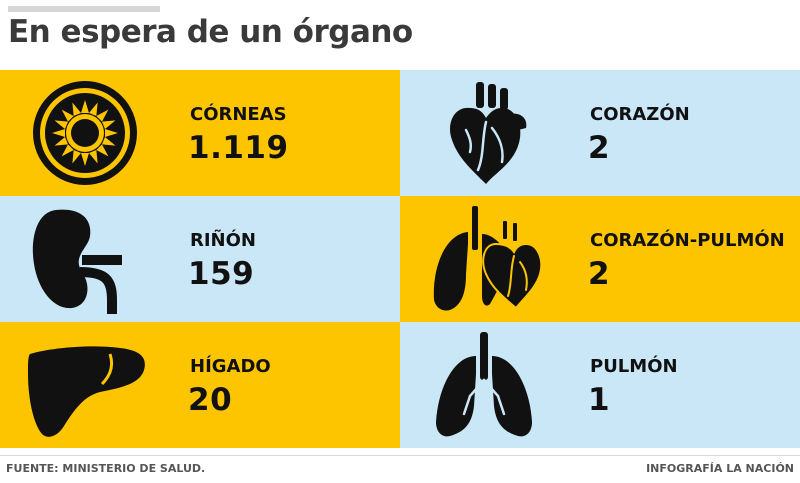 This screenshot has width=800, height=483. What do you see at coordinates (687, 240) in the screenshot?
I see `organ-label: CORAZÓN-PULMÓN` at bounding box center [687, 240].